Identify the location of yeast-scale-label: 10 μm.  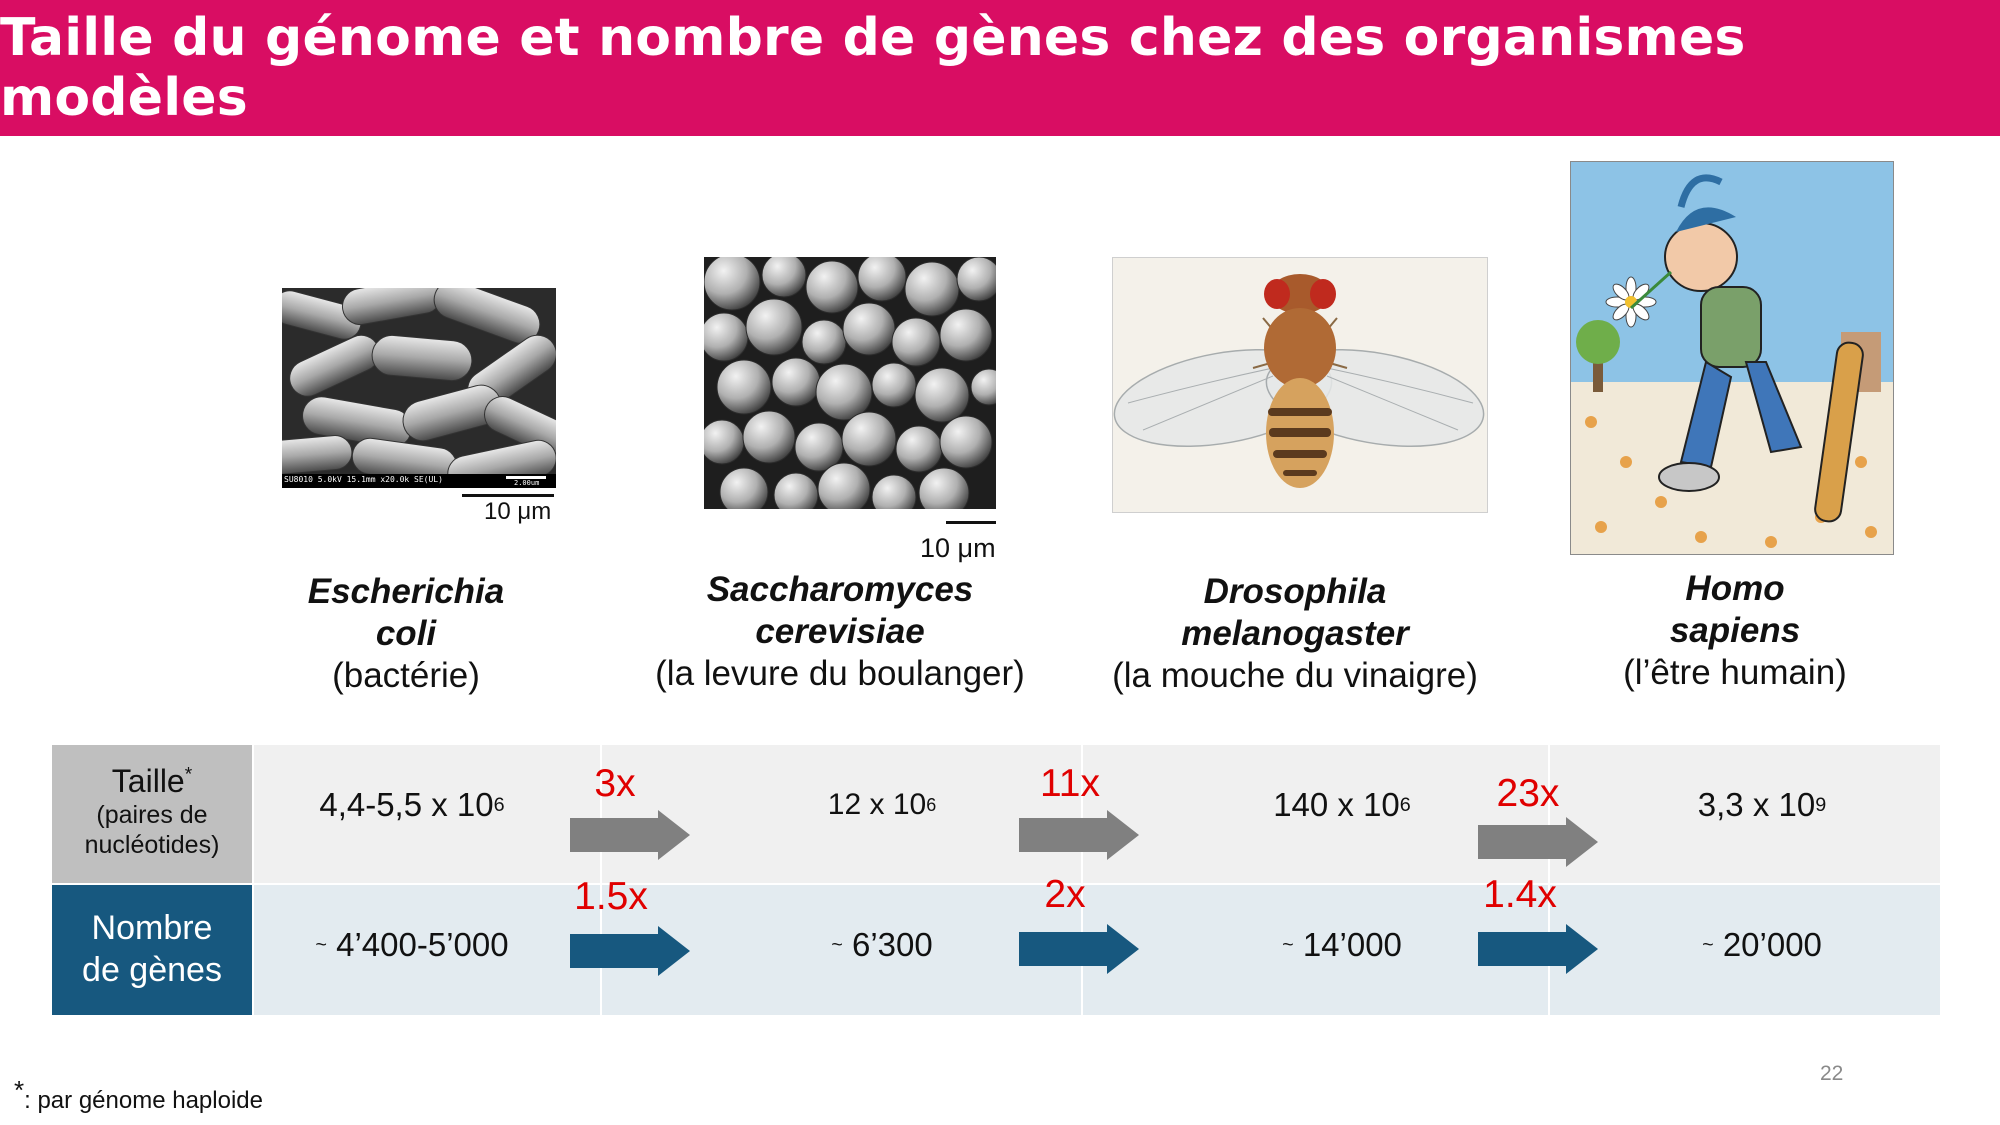
(958, 548).